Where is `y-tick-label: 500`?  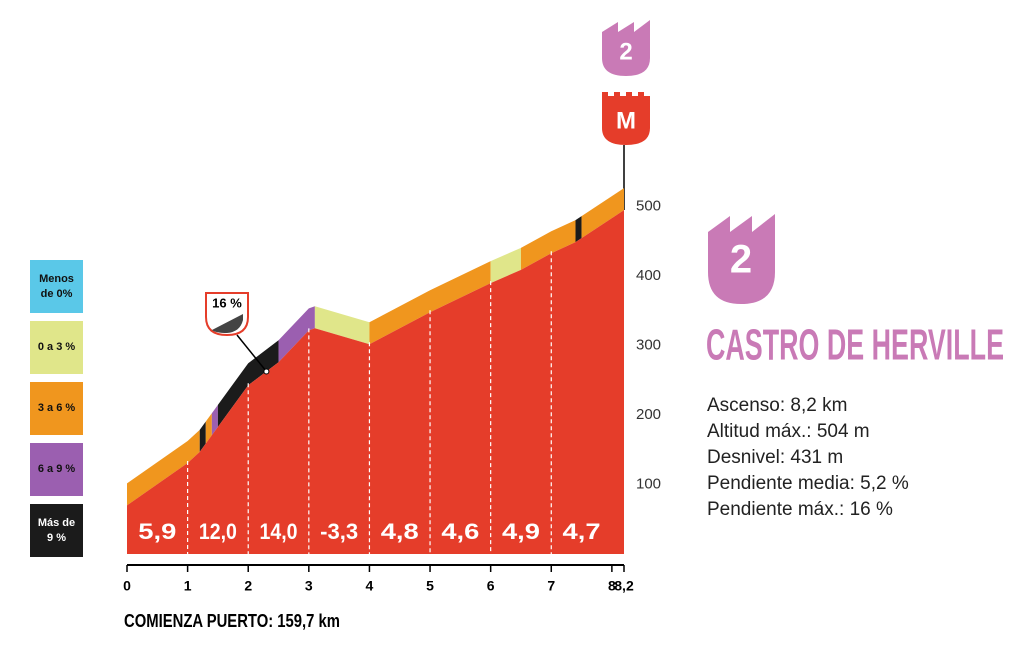 y-tick-label: 500 is located at coordinates (648, 206).